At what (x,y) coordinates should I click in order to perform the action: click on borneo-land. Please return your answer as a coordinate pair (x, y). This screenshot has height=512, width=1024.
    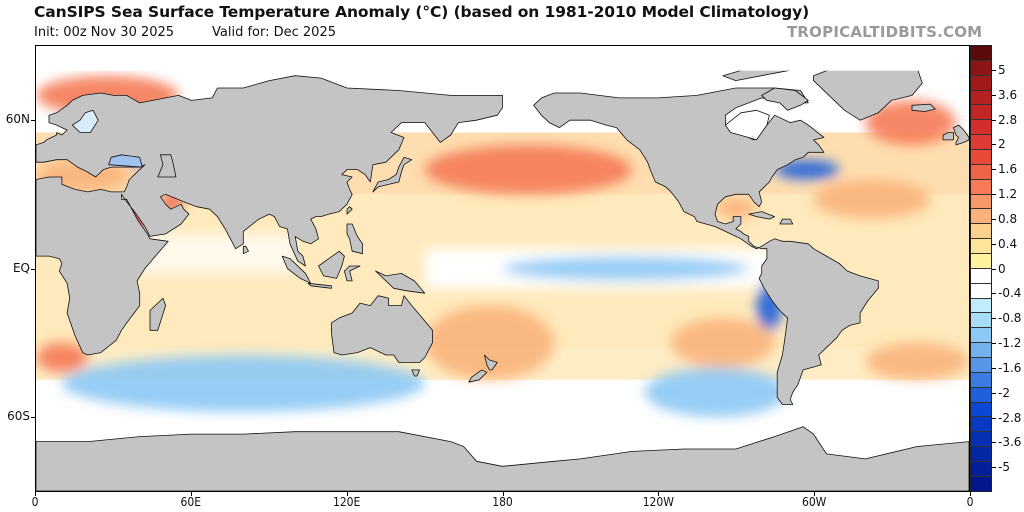
    Looking at the image, I should click on (331, 264).